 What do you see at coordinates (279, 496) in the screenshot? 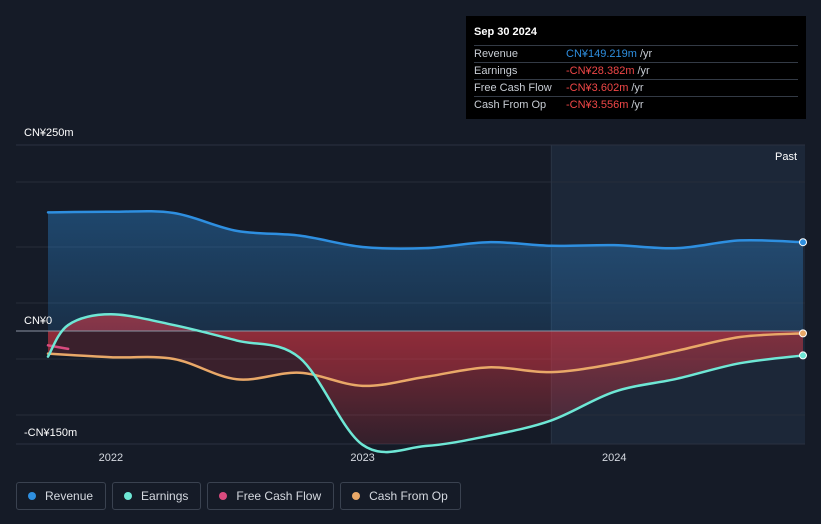
I see `legend-label: Free Cash Flow` at bounding box center [279, 496].